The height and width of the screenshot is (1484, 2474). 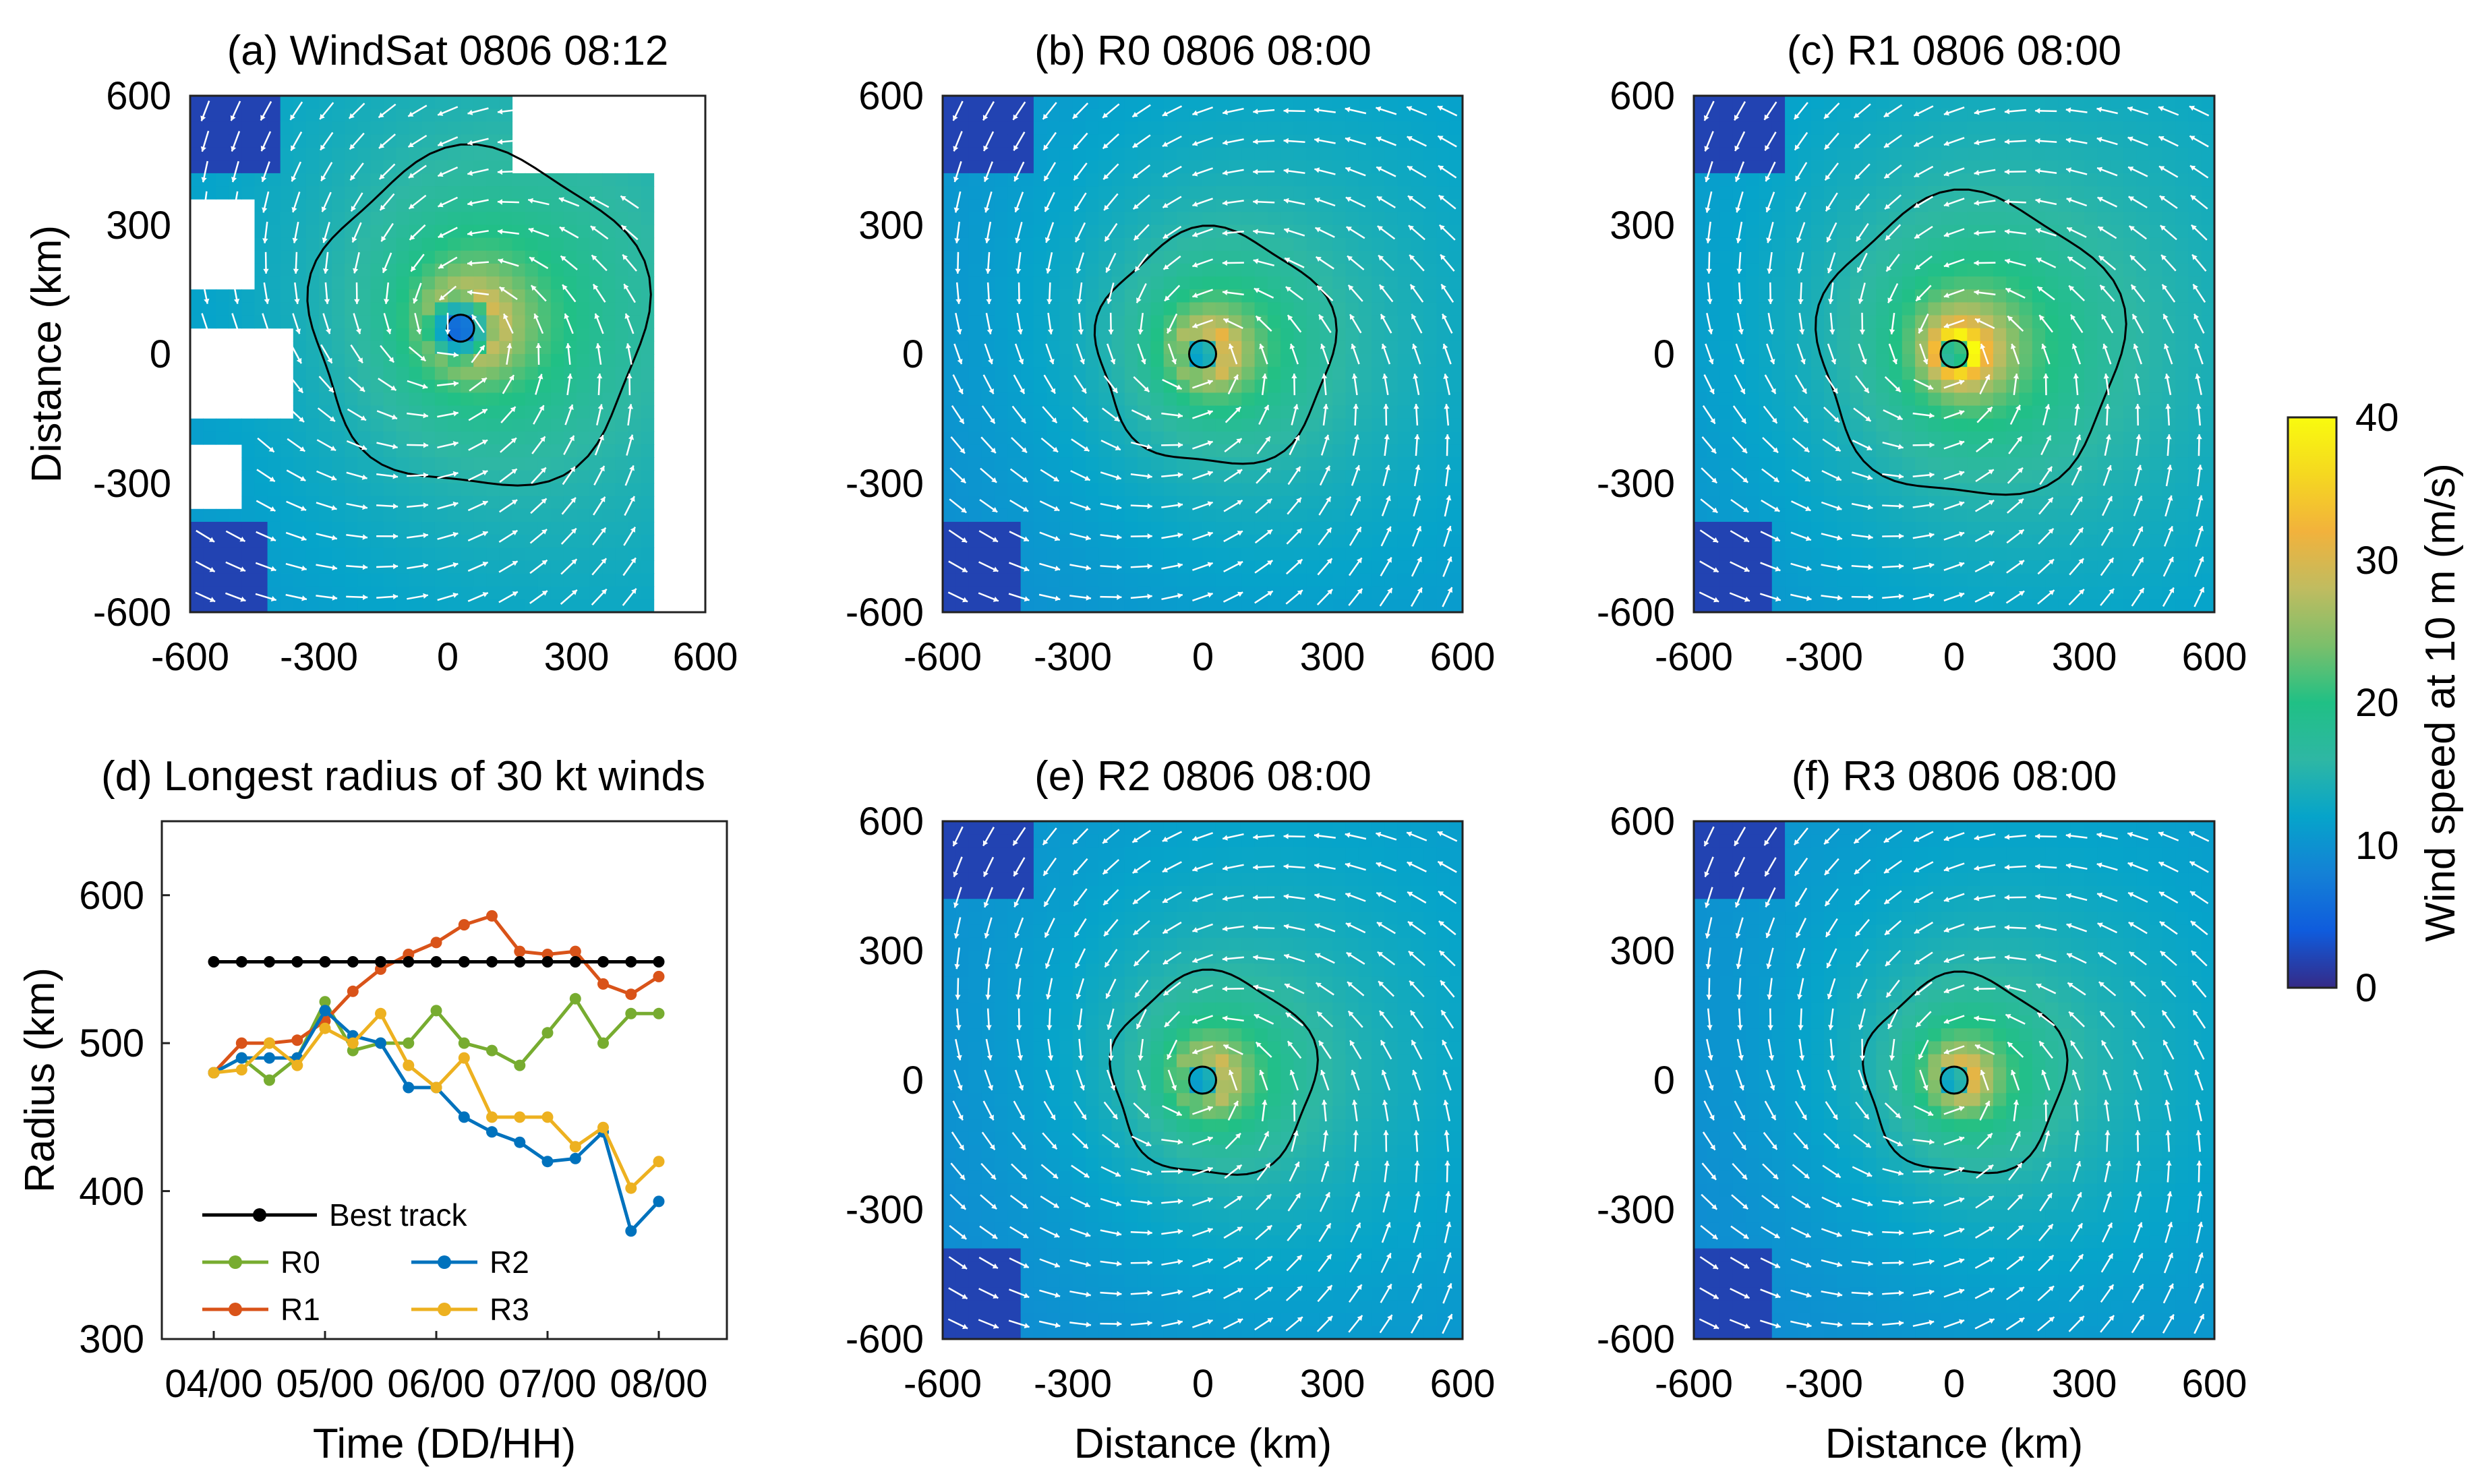 I want to click on panel-a-ytick: 0, so click(x=160, y=354).